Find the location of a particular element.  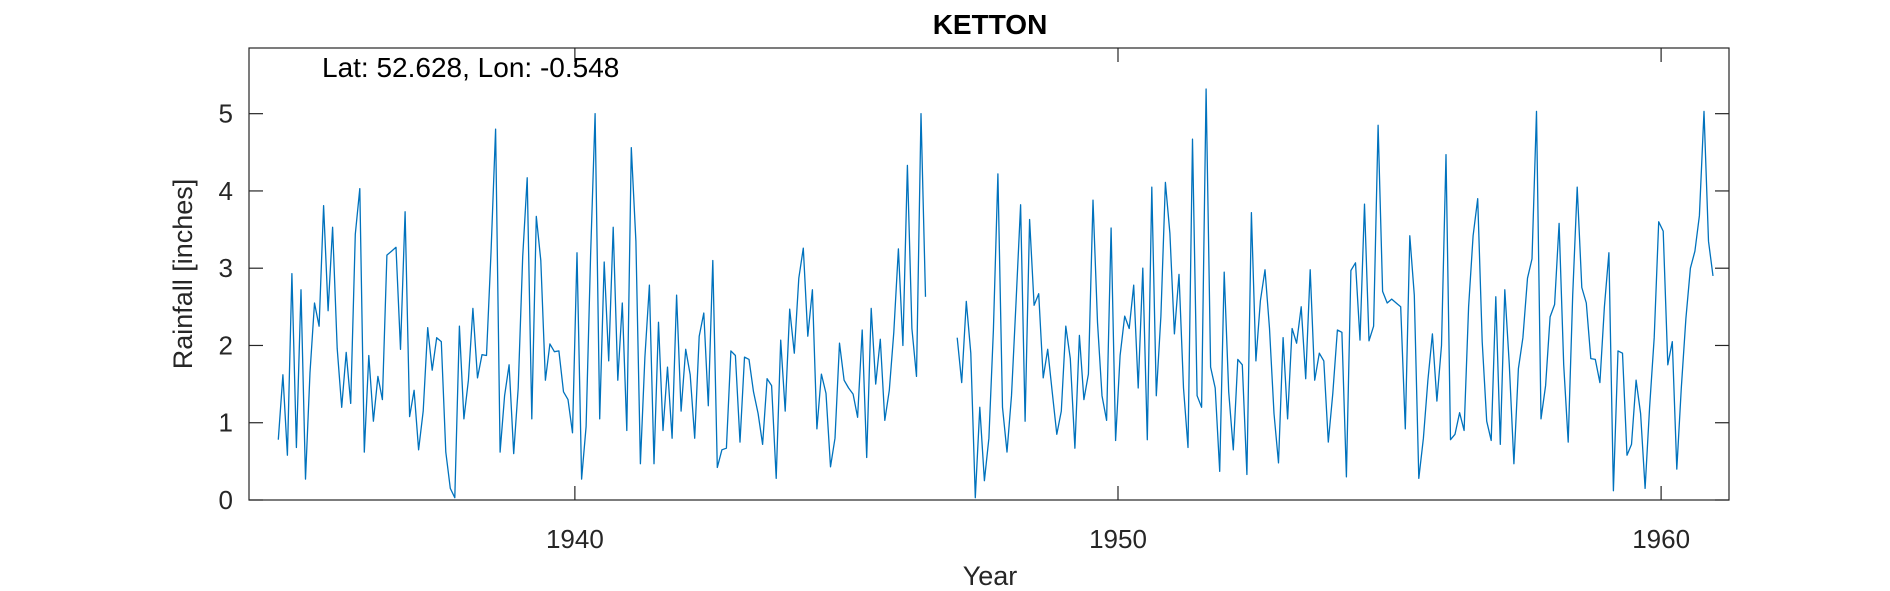

x-tick-label: 1960 is located at coordinates (1661, 539).